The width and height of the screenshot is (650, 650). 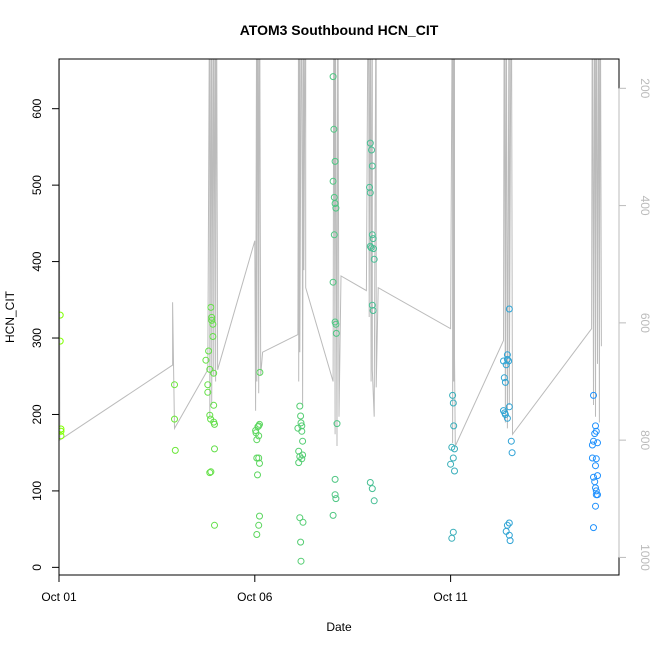 What do you see at coordinates (45, 334) in the screenshot?
I see `y-axis-left: 0 100 200 300 400 500 600` at bounding box center [45, 334].